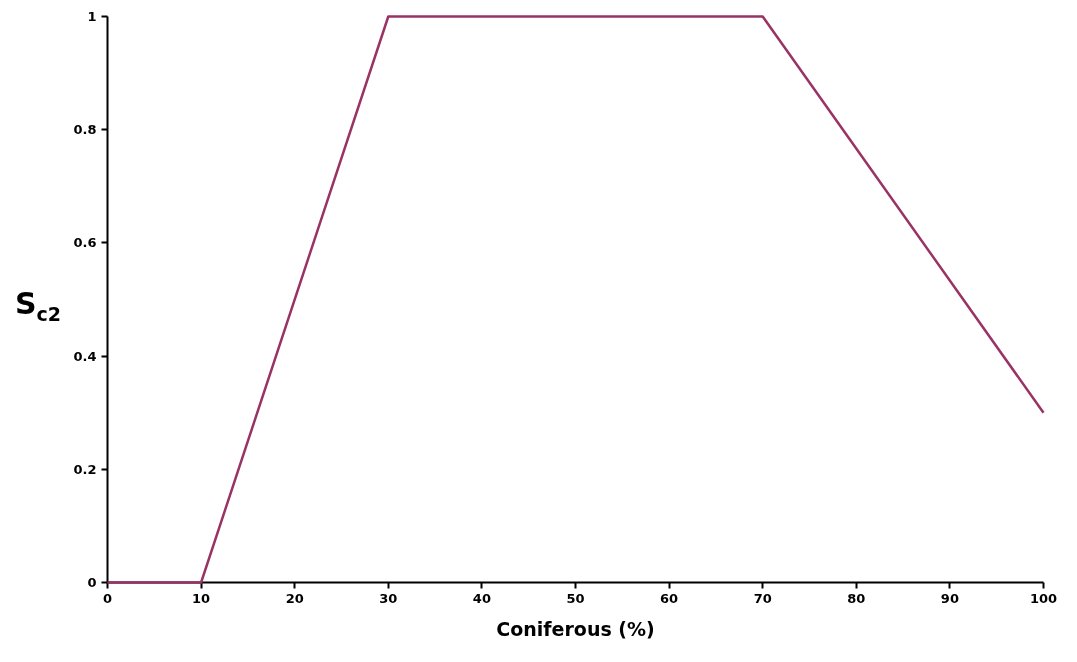 The image size is (1077, 662). Describe the element at coordinates (575, 598) in the screenshot. I see `x-tick-label: 50` at that location.